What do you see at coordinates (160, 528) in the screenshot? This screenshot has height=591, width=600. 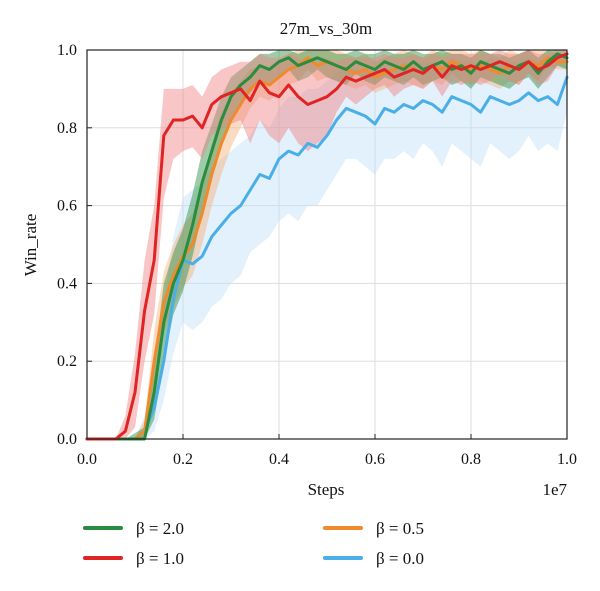 I see `legend-label-0: β = 2.0` at bounding box center [160, 528].